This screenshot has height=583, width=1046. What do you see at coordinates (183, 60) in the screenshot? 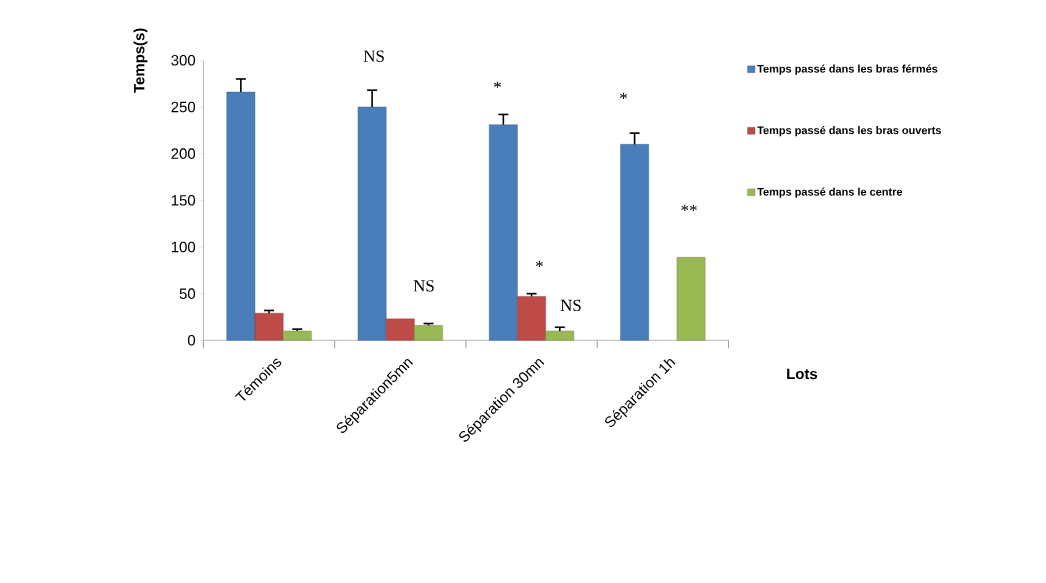
I see `y-tick-label: 300` at bounding box center [183, 60].